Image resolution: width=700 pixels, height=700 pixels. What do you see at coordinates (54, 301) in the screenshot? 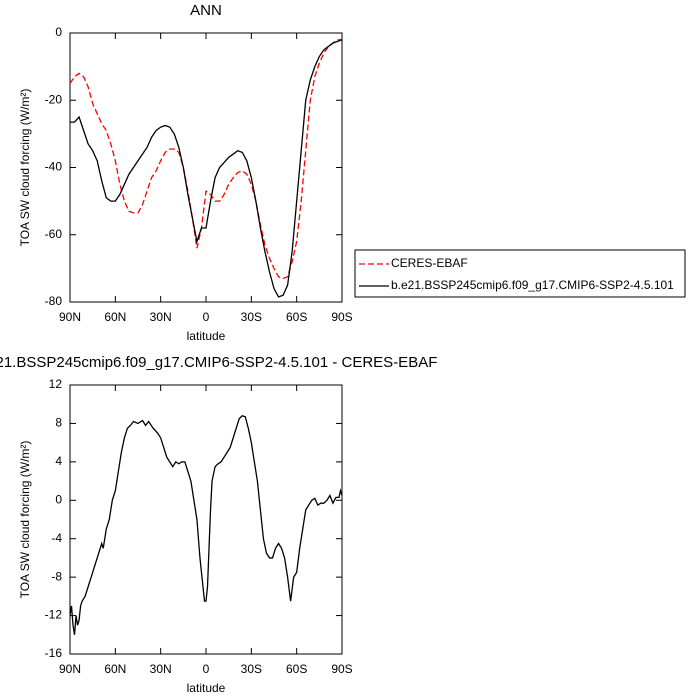
I see `y-tick-label: -80` at bounding box center [54, 301].